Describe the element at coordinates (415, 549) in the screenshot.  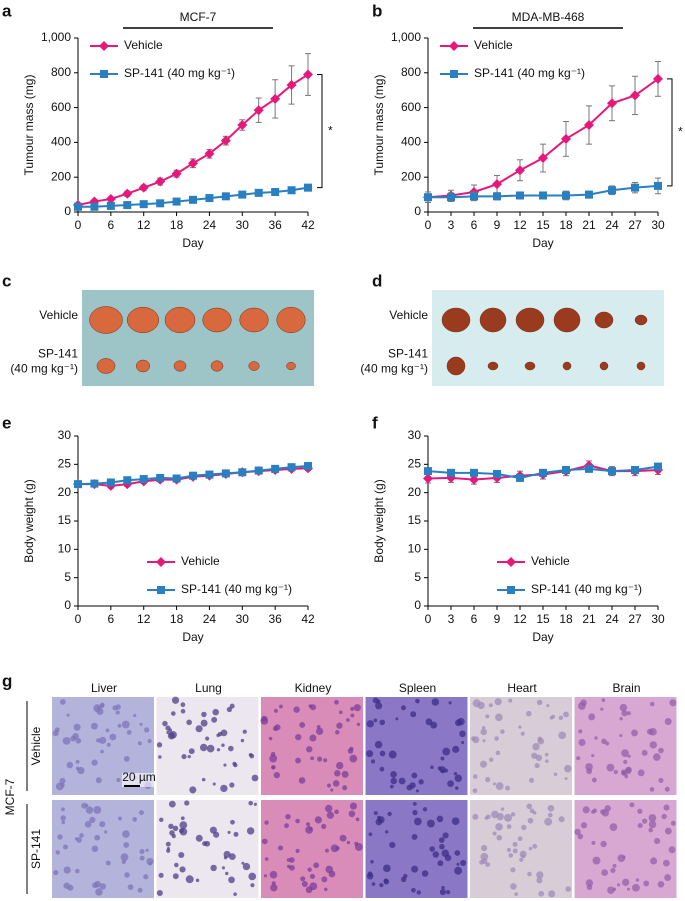
I see `y-tick-label: 10` at that location.